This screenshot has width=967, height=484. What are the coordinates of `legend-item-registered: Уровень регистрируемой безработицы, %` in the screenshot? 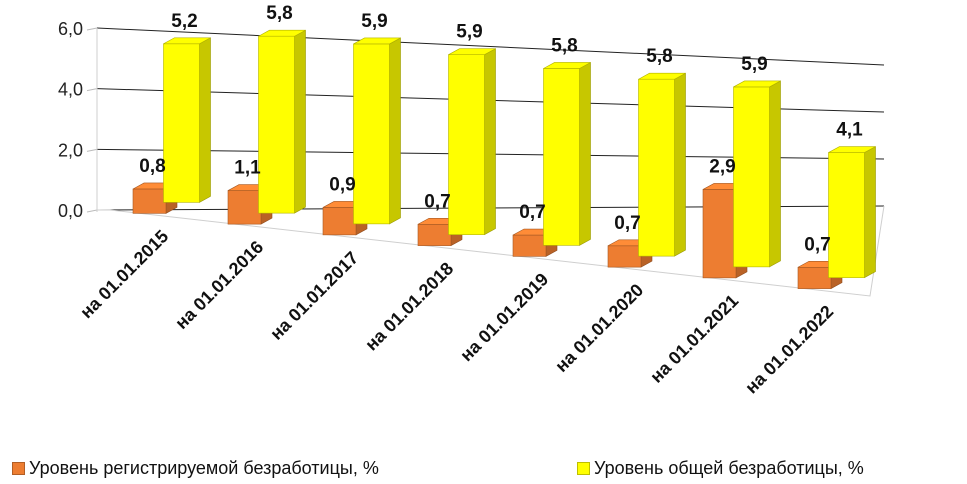 It's located at (195, 468).